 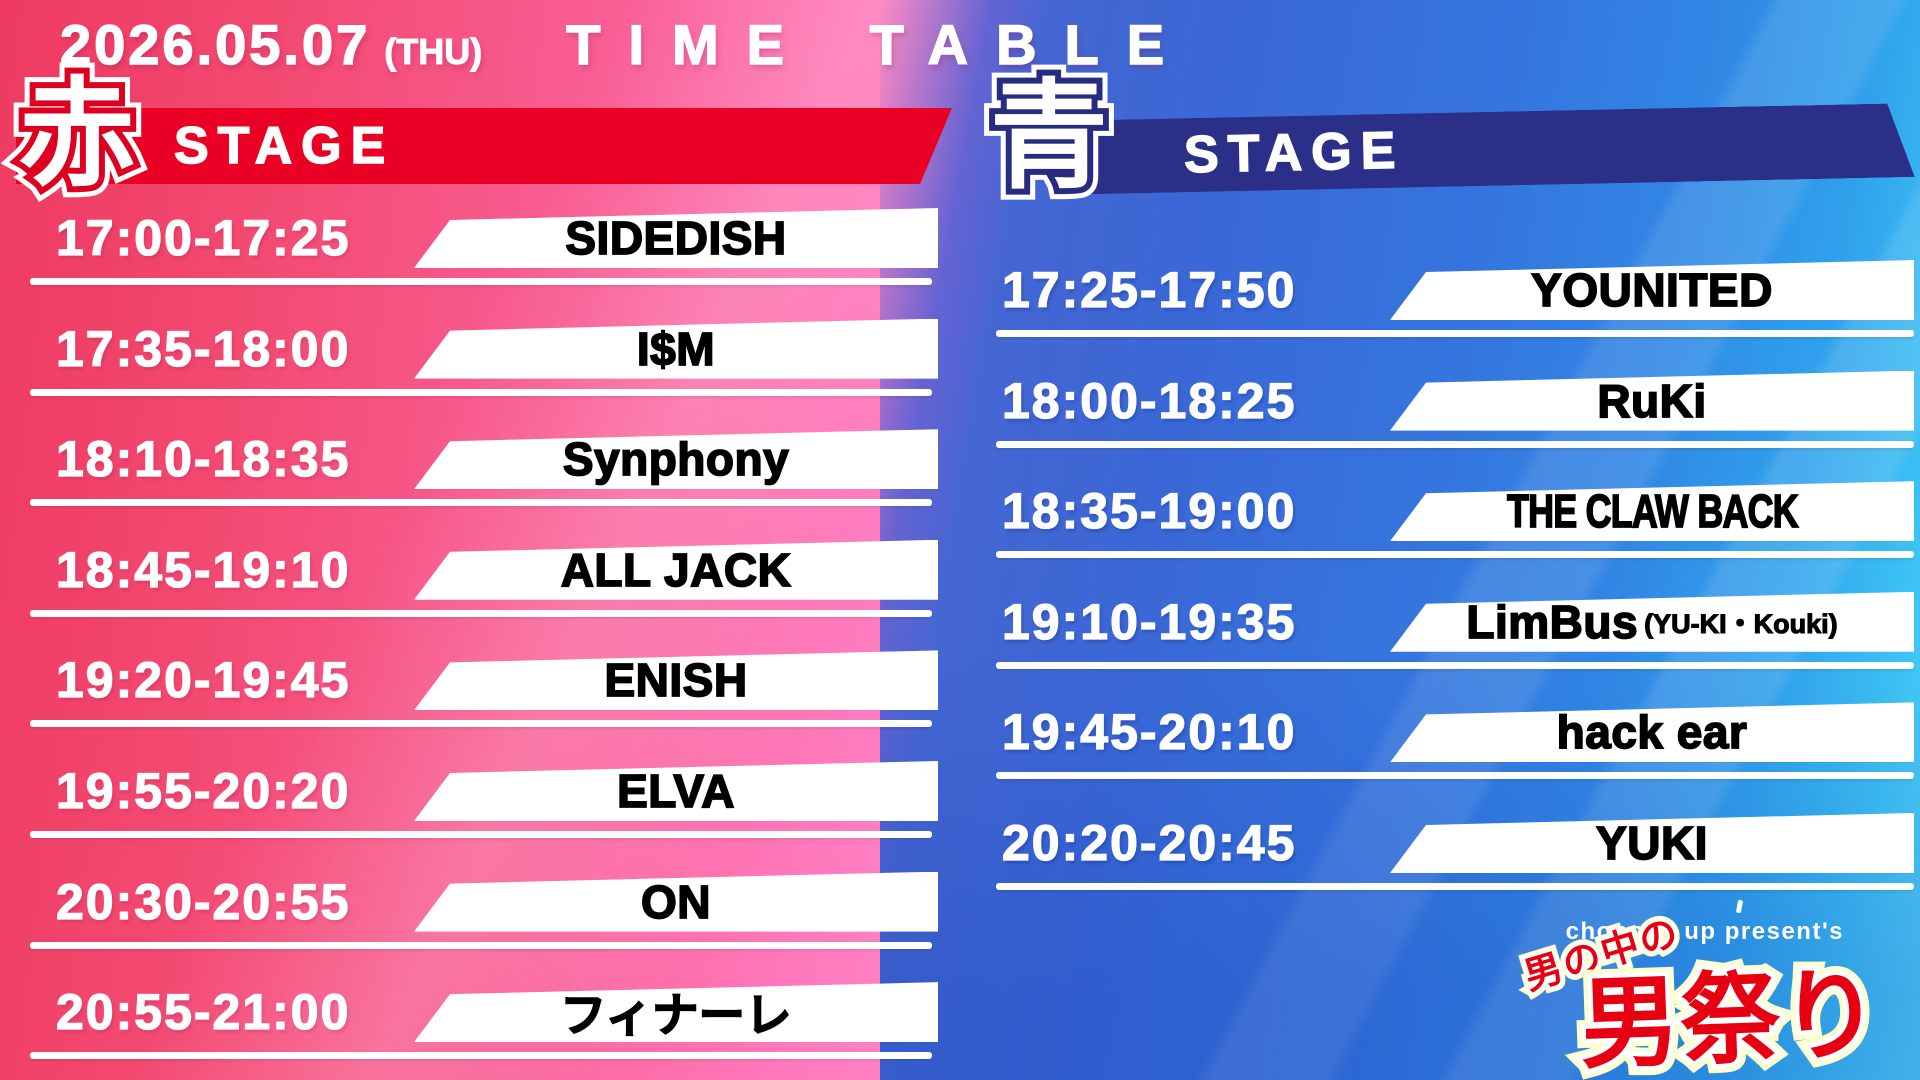 I want to click on timeslot-time: 18:35-19:00, so click(x=1149, y=511).